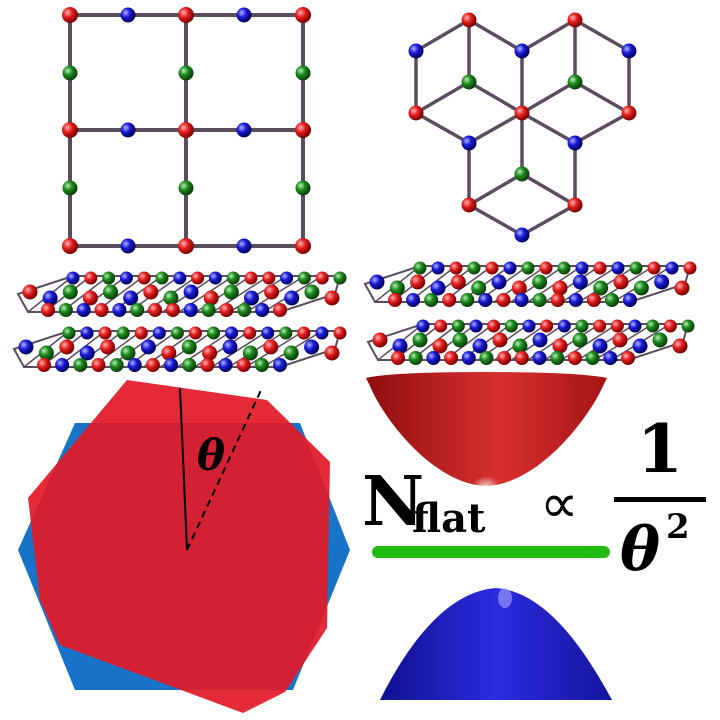 This screenshot has height=720, width=720. I want to click on twist-angle-label: θ, so click(211, 455).